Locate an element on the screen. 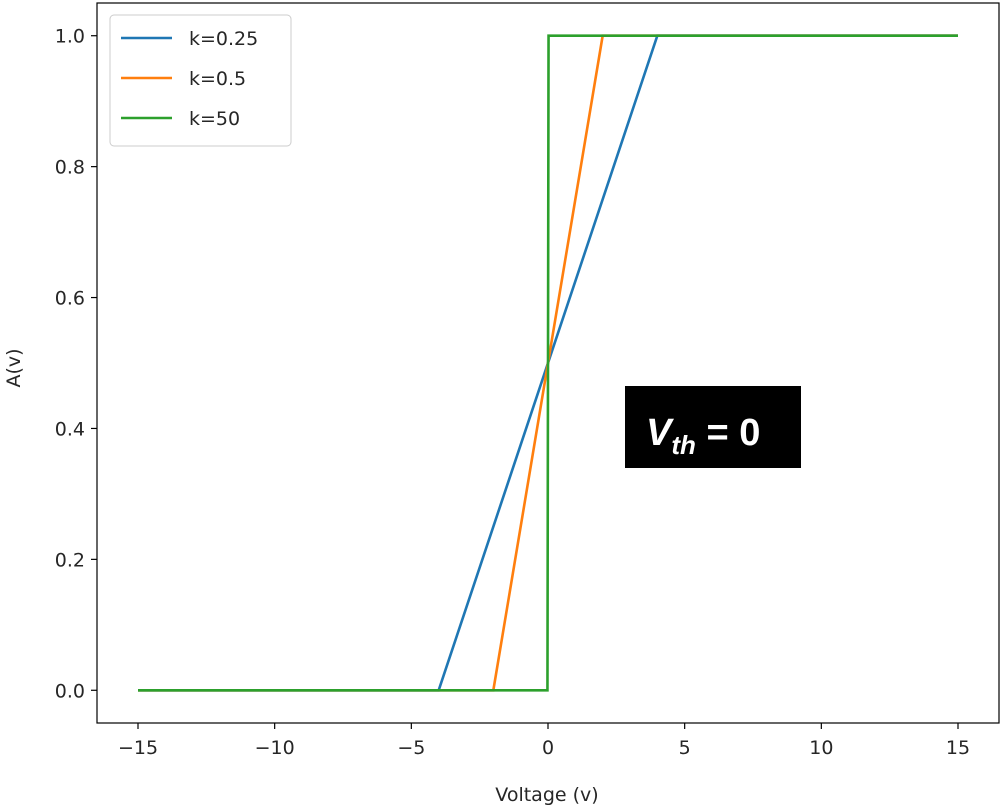 This screenshot has width=1003, height=810. y-tick-label: 0.8 is located at coordinates (70, 168).